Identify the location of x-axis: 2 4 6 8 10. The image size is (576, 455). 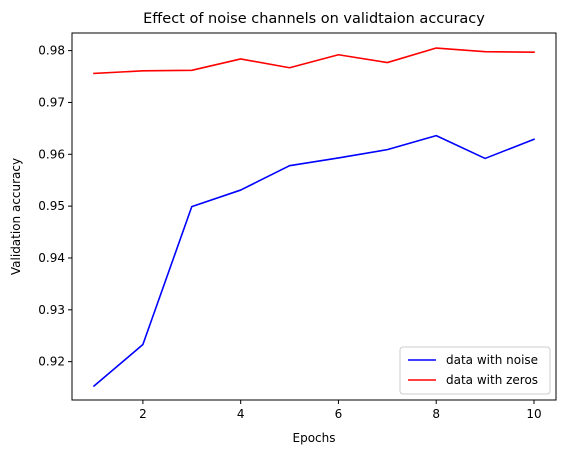
(340, 410).